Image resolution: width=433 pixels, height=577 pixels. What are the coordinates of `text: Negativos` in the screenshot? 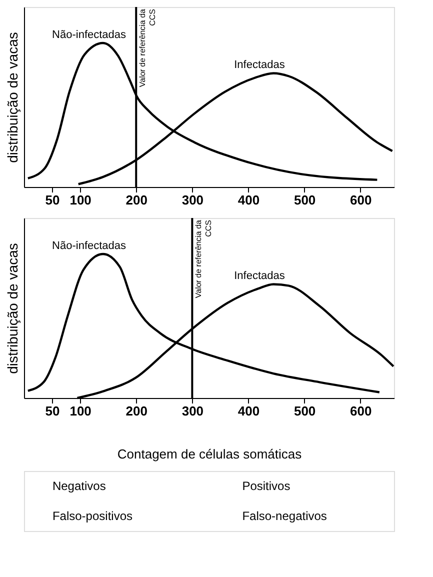 It's located at (79, 486).